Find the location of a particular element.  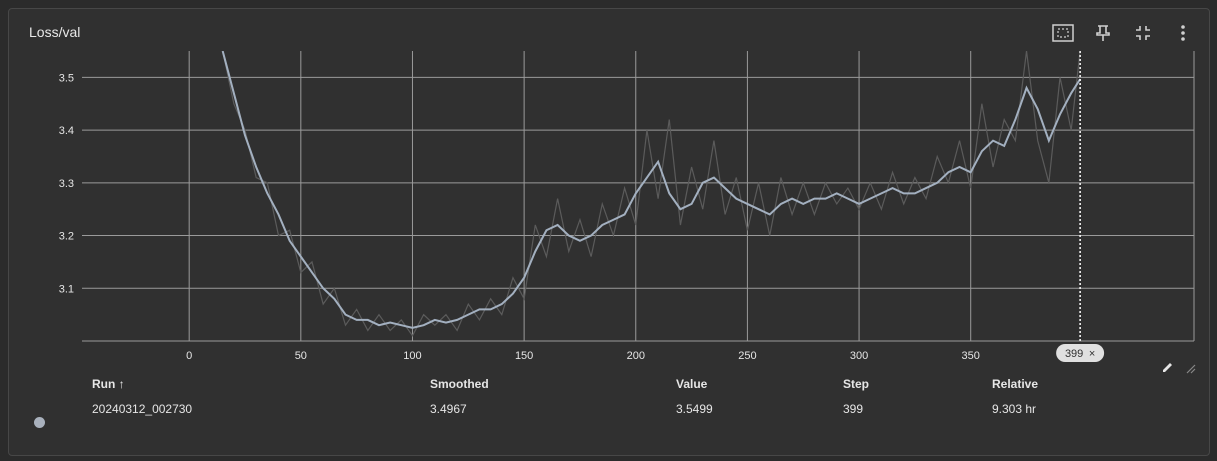

col-header-relative: Relative is located at coordinates (1015, 384).